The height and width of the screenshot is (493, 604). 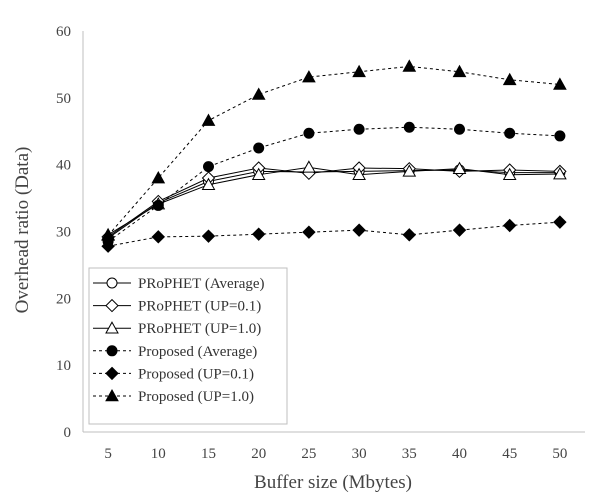 What do you see at coordinates (22, 230) in the screenshot?
I see `y-axis-title: Overhead ratio (Data)` at bounding box center [22, 230].